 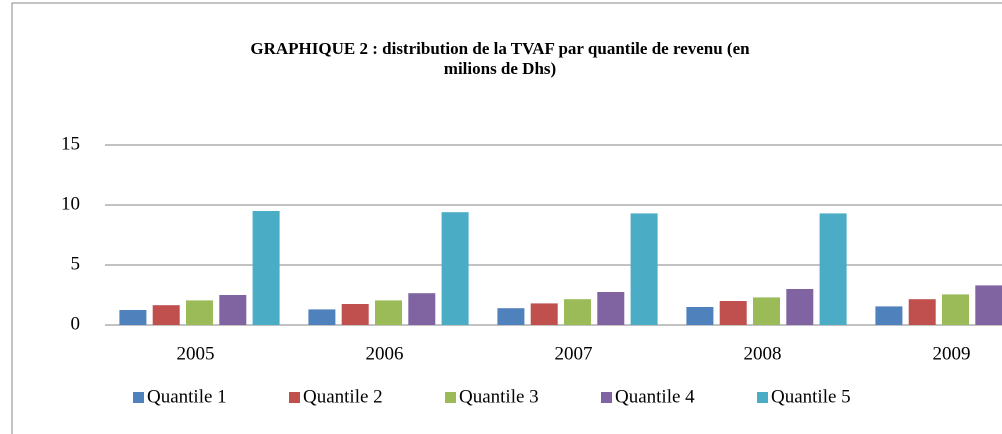 I want to click on y-tick-label: 0, so click(x=76, y=323).